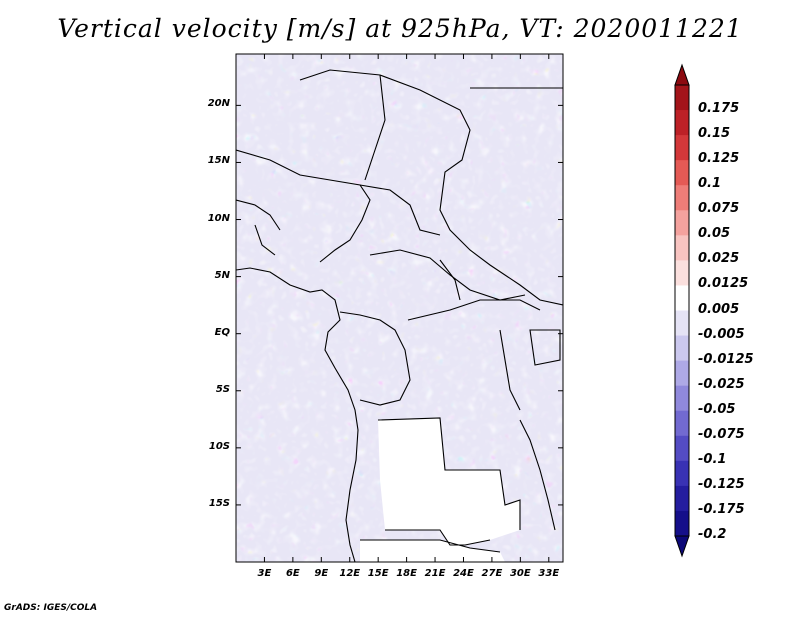  Describe the element at coordinates (719, 309) in the screenshot. I see `colorbar-label: 0.005` at that location.